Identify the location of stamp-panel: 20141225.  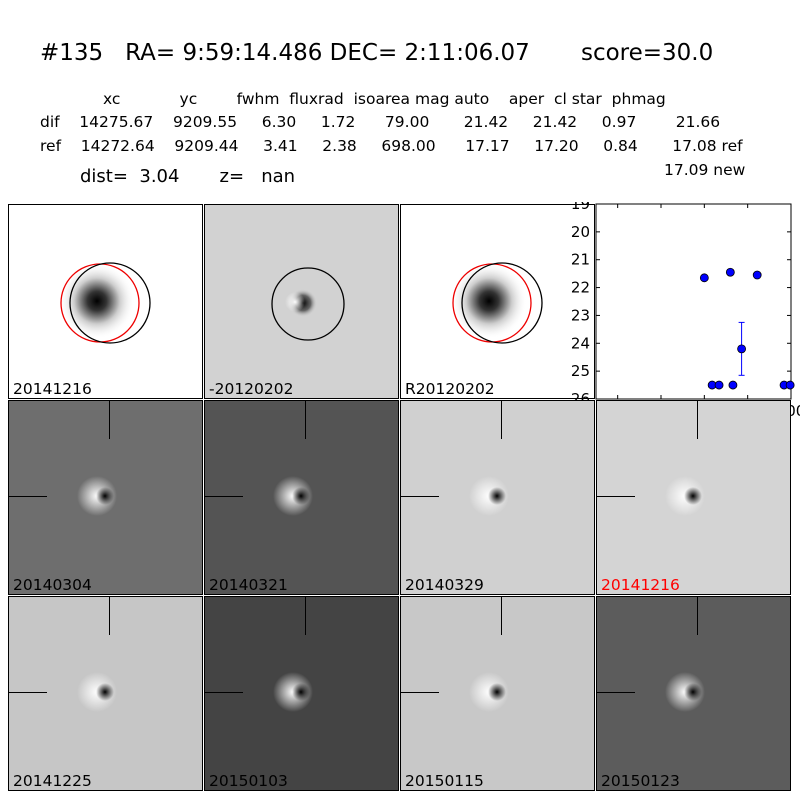
(105, 693).